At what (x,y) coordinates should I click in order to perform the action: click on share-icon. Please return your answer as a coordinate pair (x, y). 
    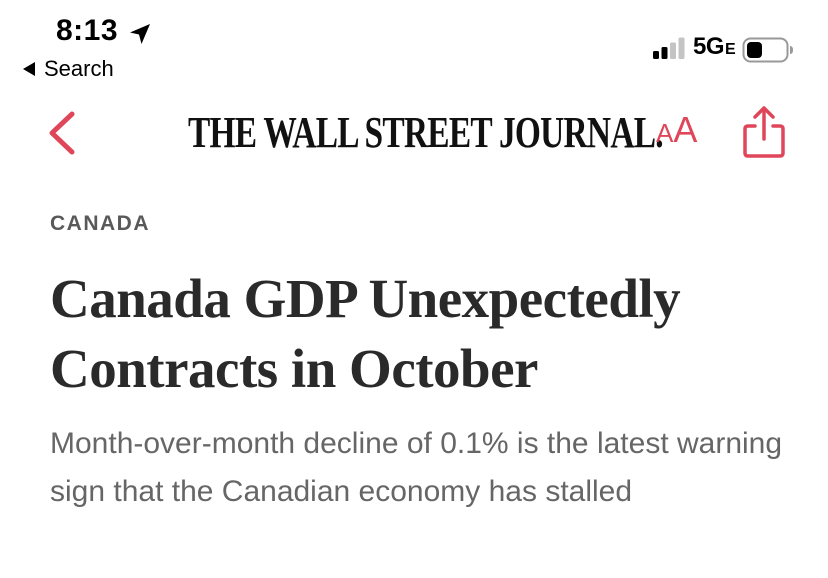
    Looking at the image, I should click on (764, 132).